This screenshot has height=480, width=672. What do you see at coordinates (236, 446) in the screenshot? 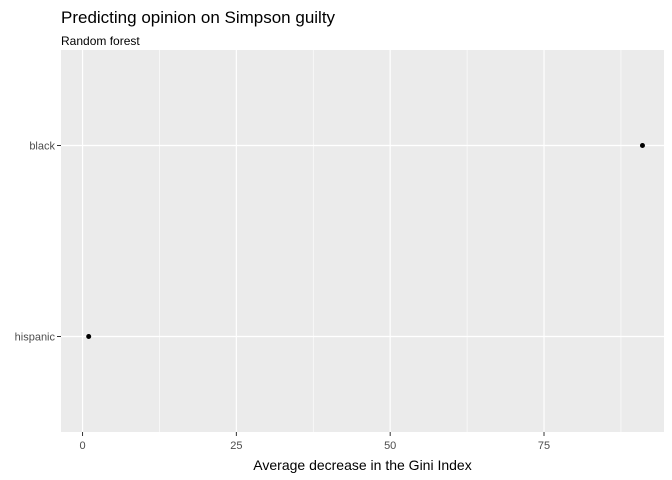
I see `x-tick-label: 25` at bounding box center [236, 446].